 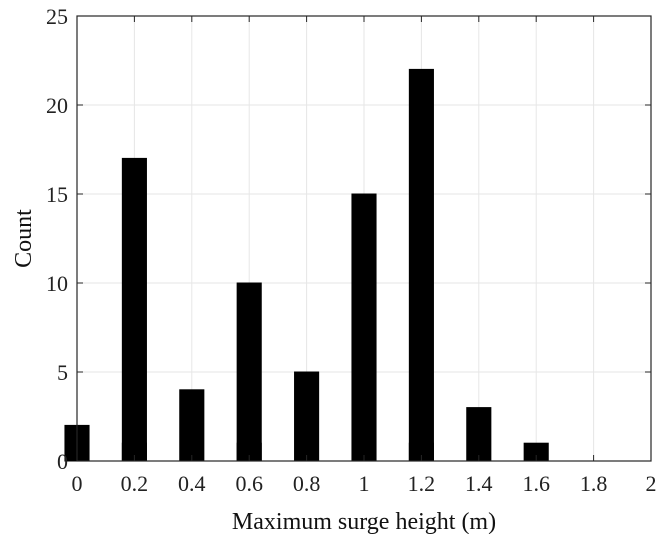 I want to click on x-tick-label: 1.6, so click(x=536, y=483).